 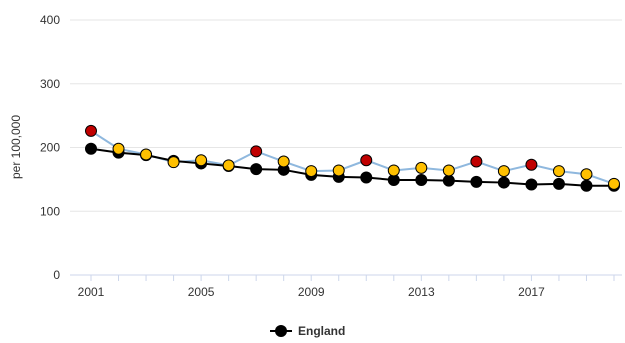 I want to click on x-tick-label: 2009, so click(x=311, y=292).